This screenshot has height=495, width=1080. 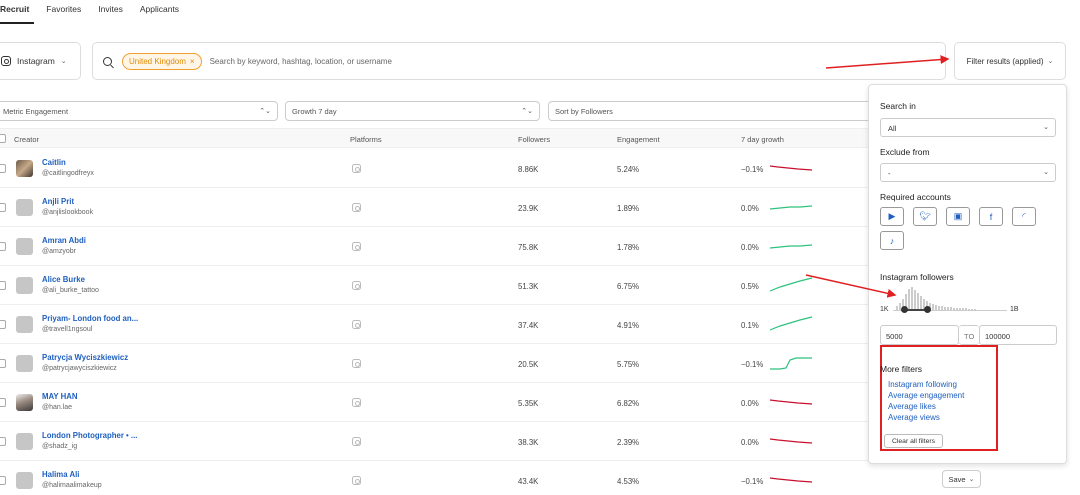 What do you see at coordinates (54, 162) in the screenshot?
I see `creator-name: Caitlin` at bounding box center [54, 162].